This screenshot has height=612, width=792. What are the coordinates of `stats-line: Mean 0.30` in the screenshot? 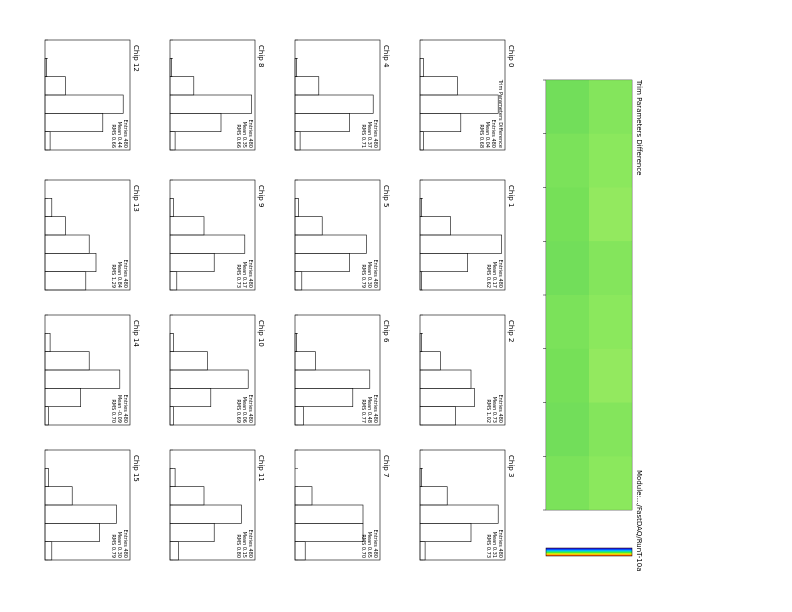 It's located at (369, 275).